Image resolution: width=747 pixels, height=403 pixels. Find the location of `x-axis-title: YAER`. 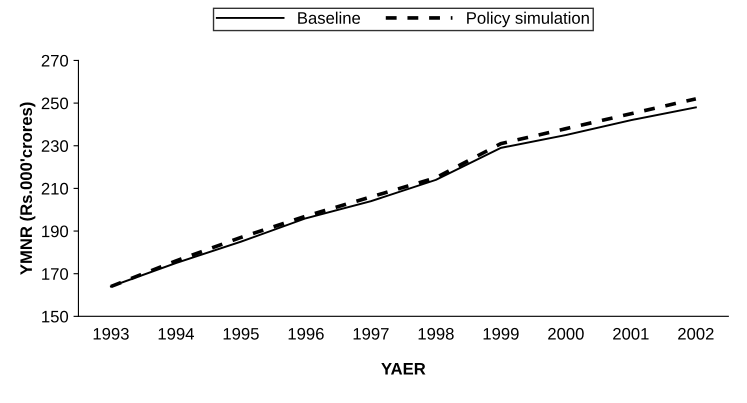

x-axis-title: YAER is located at coordinates (403, 369).